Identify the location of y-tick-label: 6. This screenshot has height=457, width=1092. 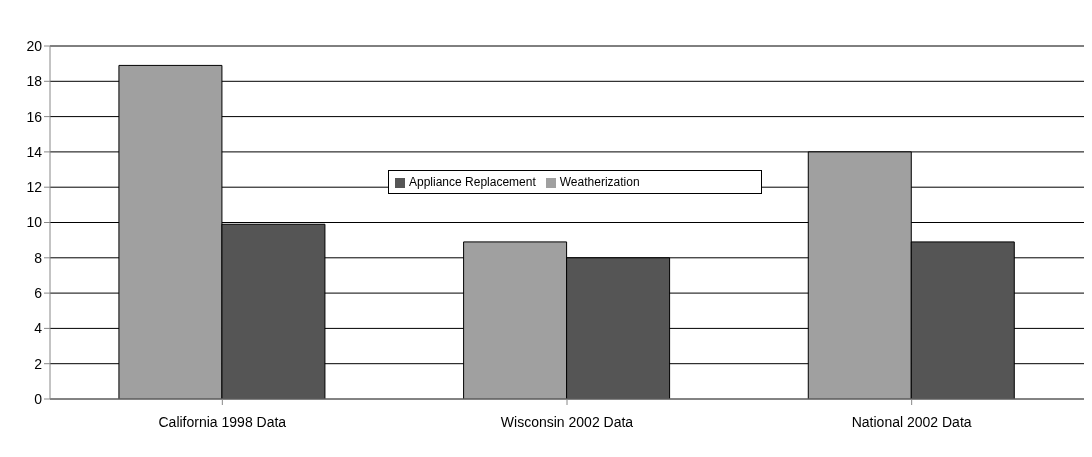
(38, 293).